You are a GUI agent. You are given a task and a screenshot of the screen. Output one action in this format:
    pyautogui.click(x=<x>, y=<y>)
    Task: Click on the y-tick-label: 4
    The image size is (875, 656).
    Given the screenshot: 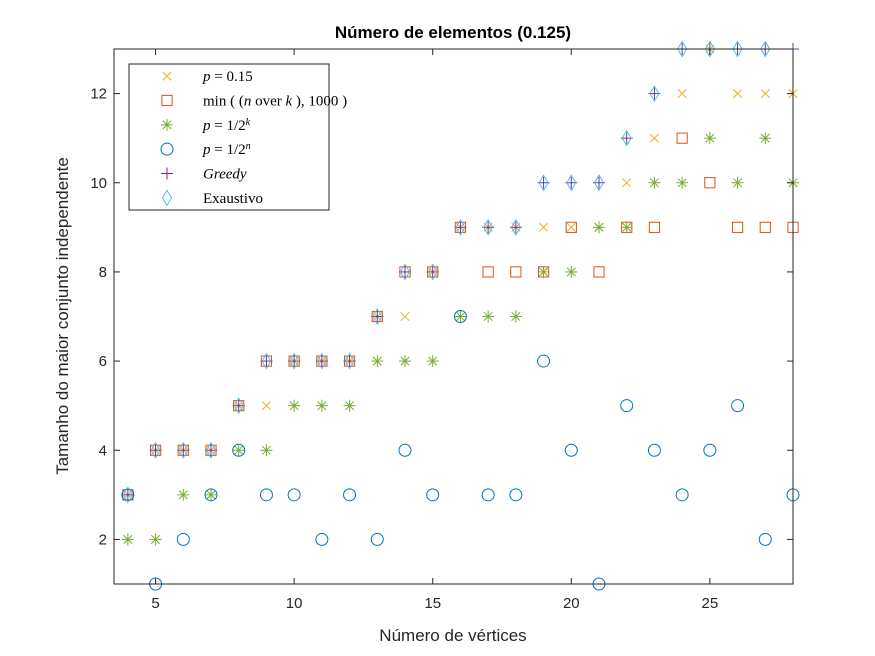 What is the action you would take?
    pyautogui.click(x=103, y=450)
    